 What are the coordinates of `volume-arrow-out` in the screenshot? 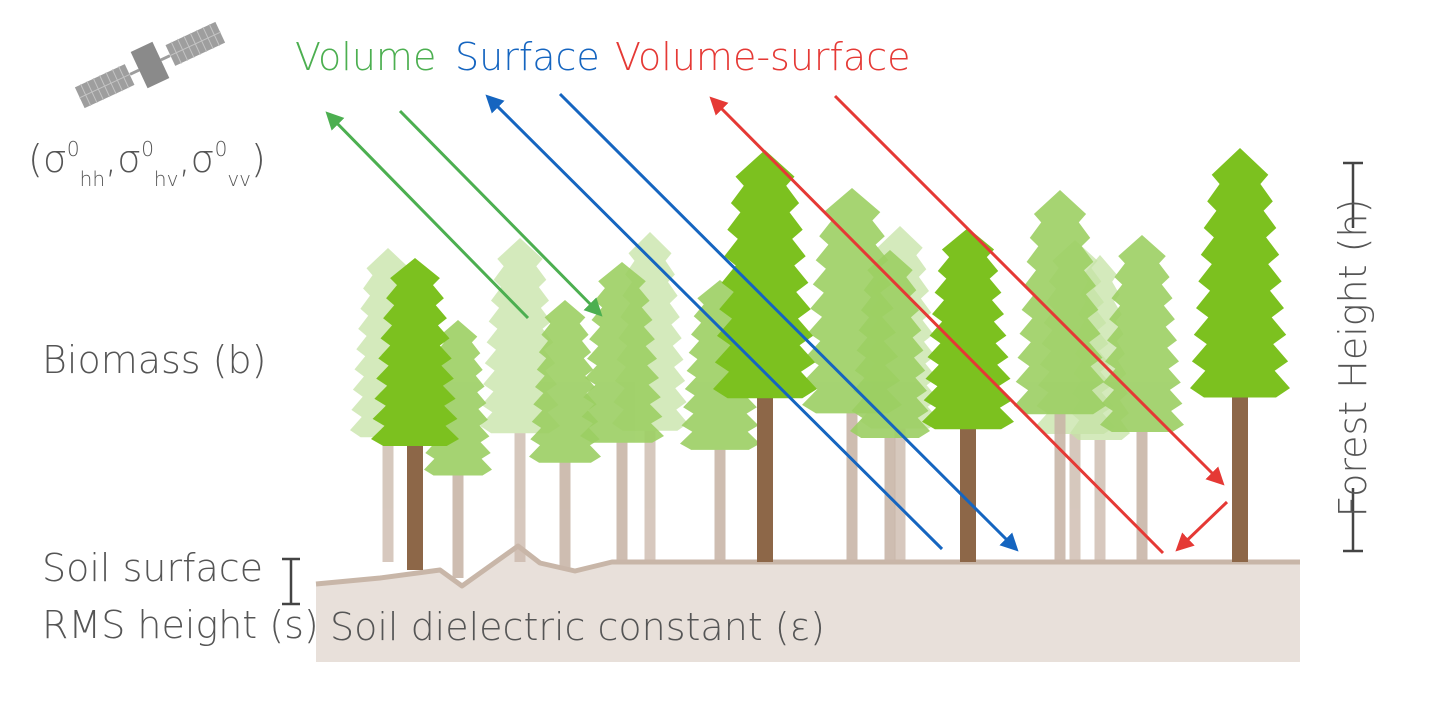 It's located at (427, 215).